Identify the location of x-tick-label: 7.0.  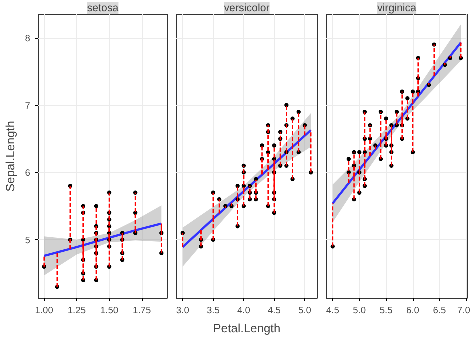
(464, 311).